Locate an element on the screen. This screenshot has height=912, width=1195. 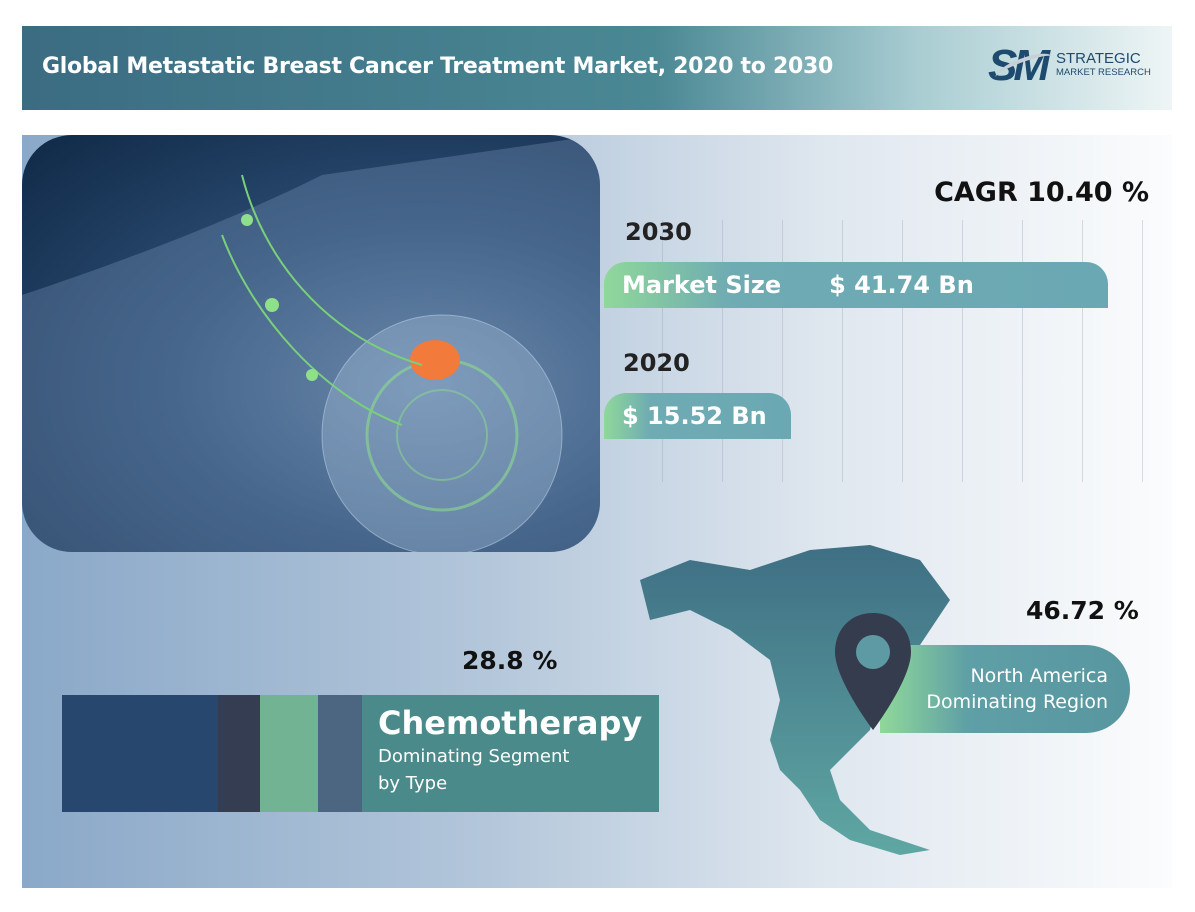
region-subtitle: Dominating Region is located at coordinates (1017, 702).